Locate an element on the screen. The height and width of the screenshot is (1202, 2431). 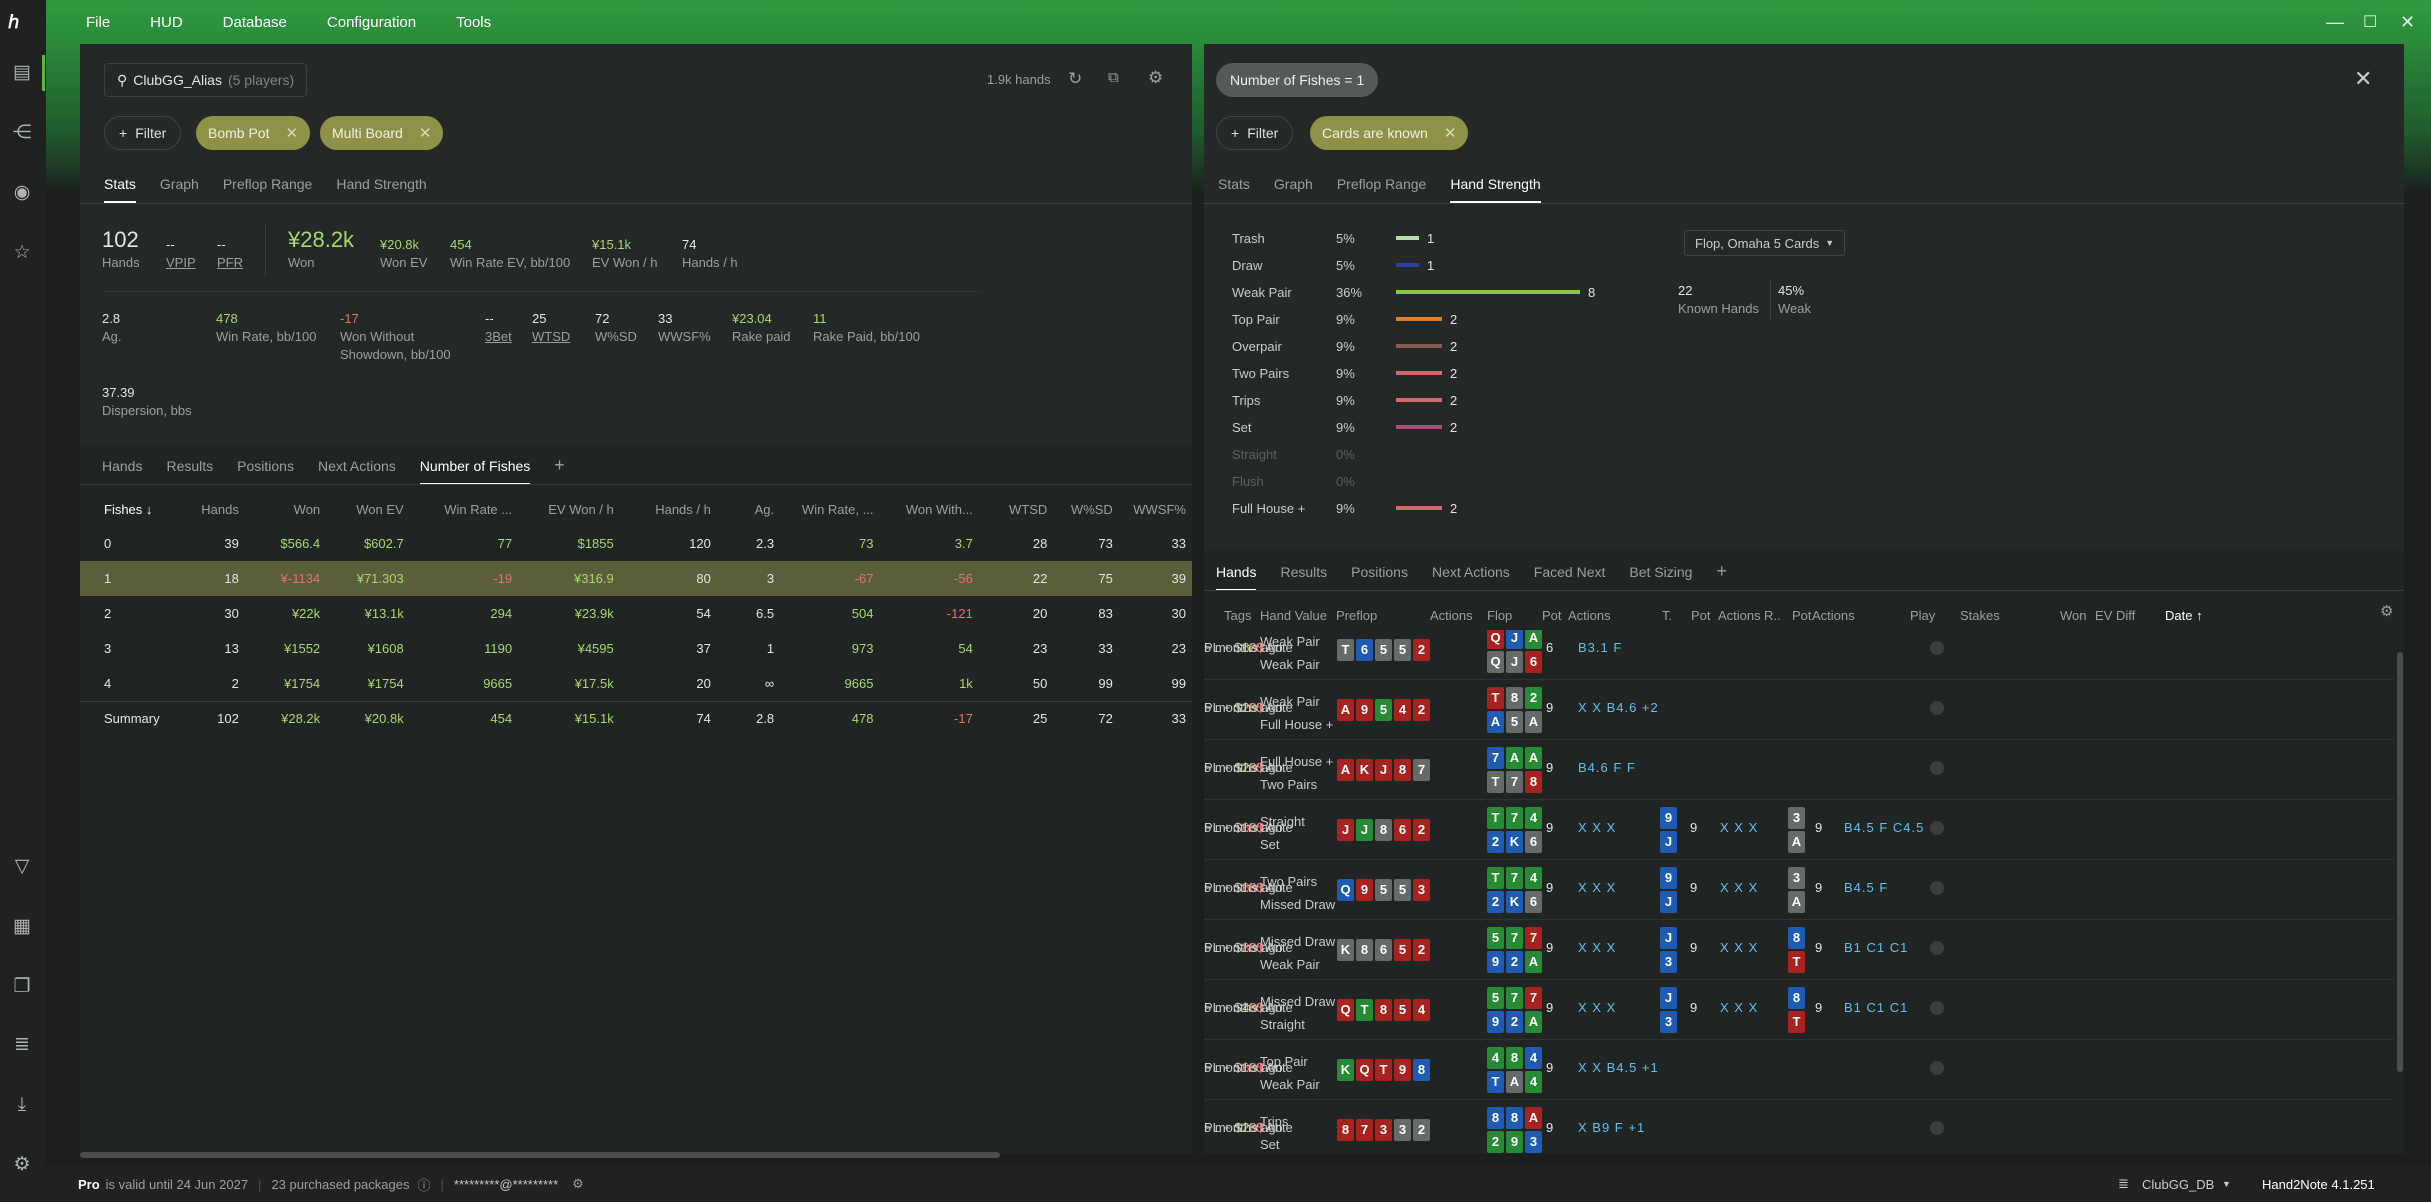
hand-strength-row: Draw 5% 1 is located at coordinates (1333, 265).